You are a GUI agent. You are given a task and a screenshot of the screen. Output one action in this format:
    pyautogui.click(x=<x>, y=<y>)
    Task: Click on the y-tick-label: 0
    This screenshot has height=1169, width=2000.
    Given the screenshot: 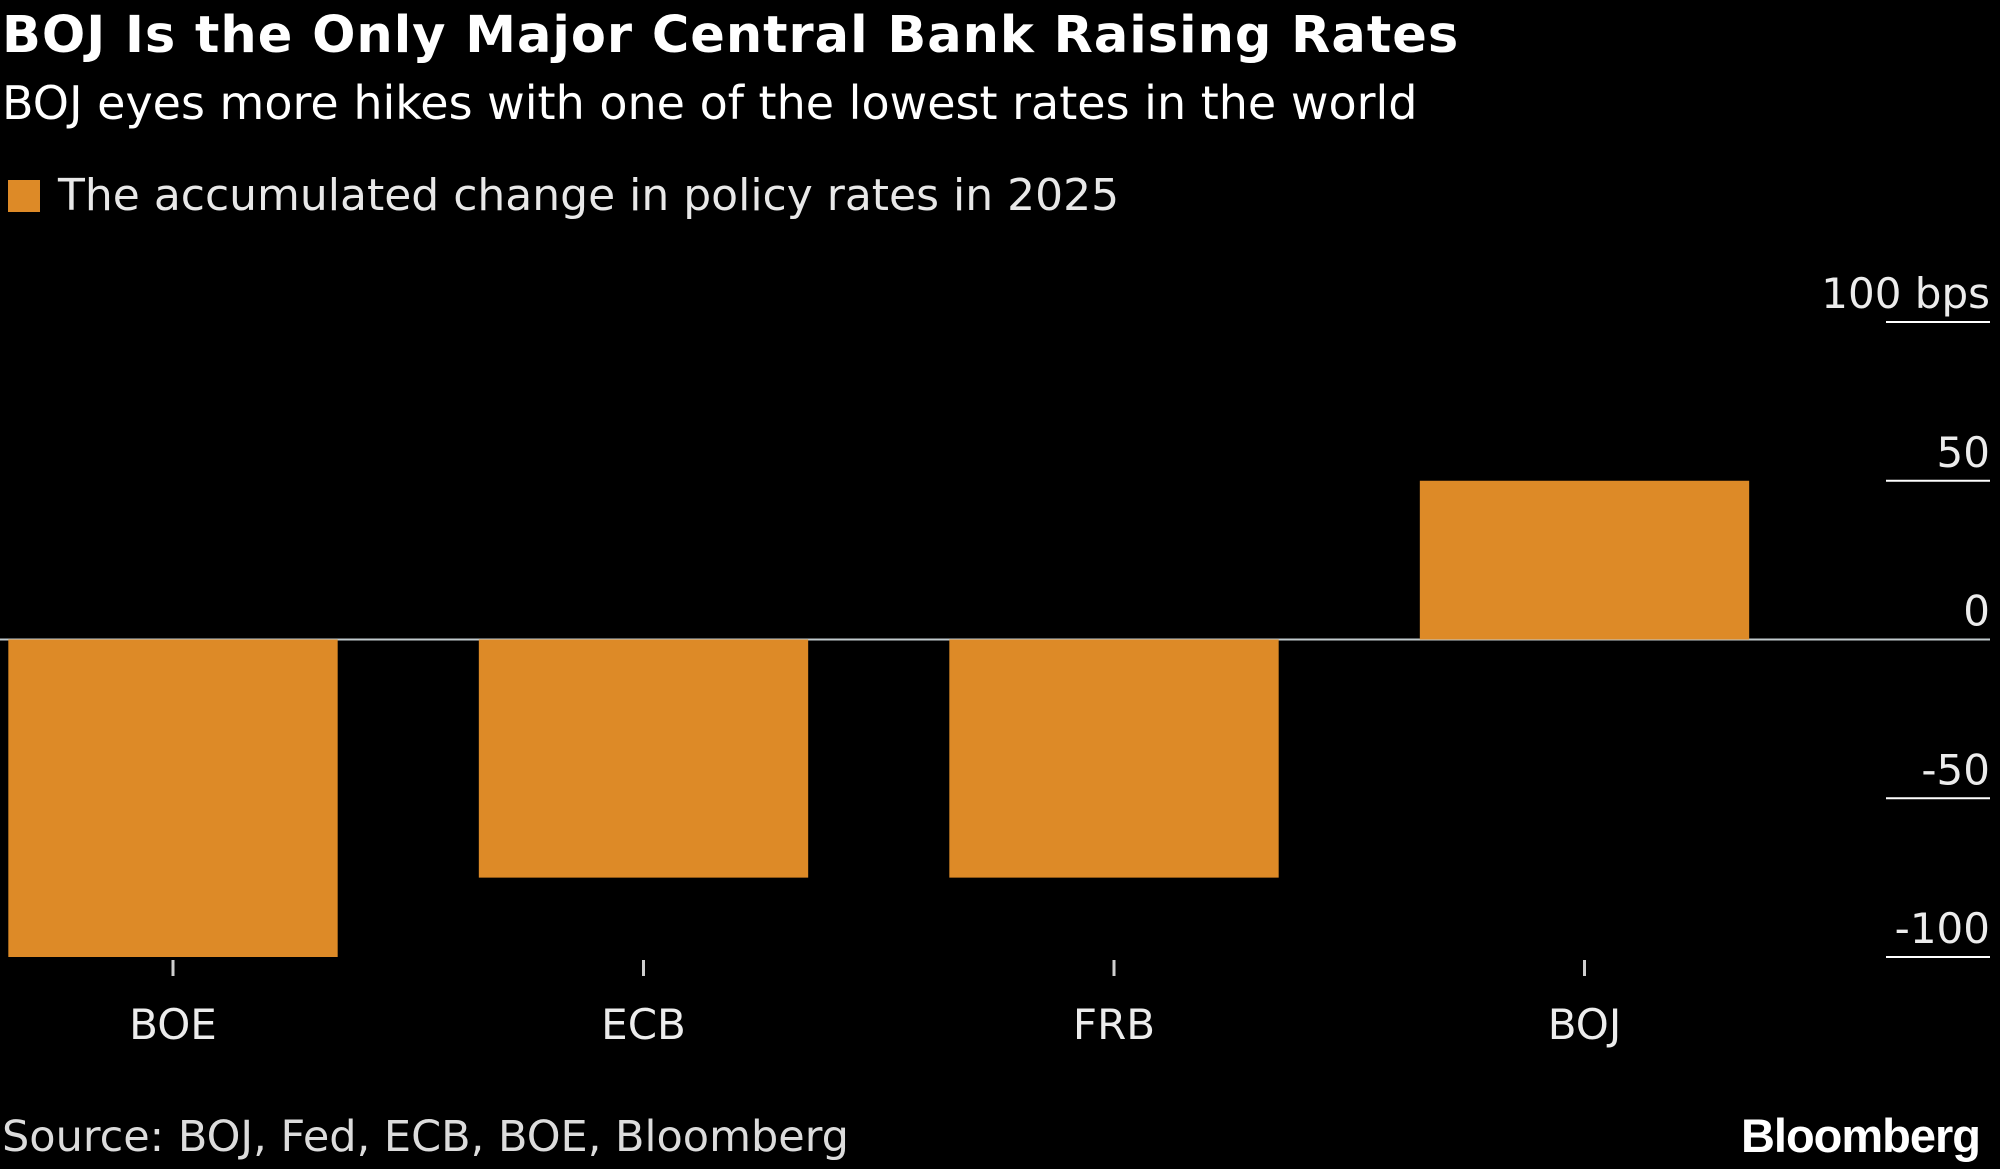 What is the action you would take?
    pyautogui.click(x=1976, y=611)
    